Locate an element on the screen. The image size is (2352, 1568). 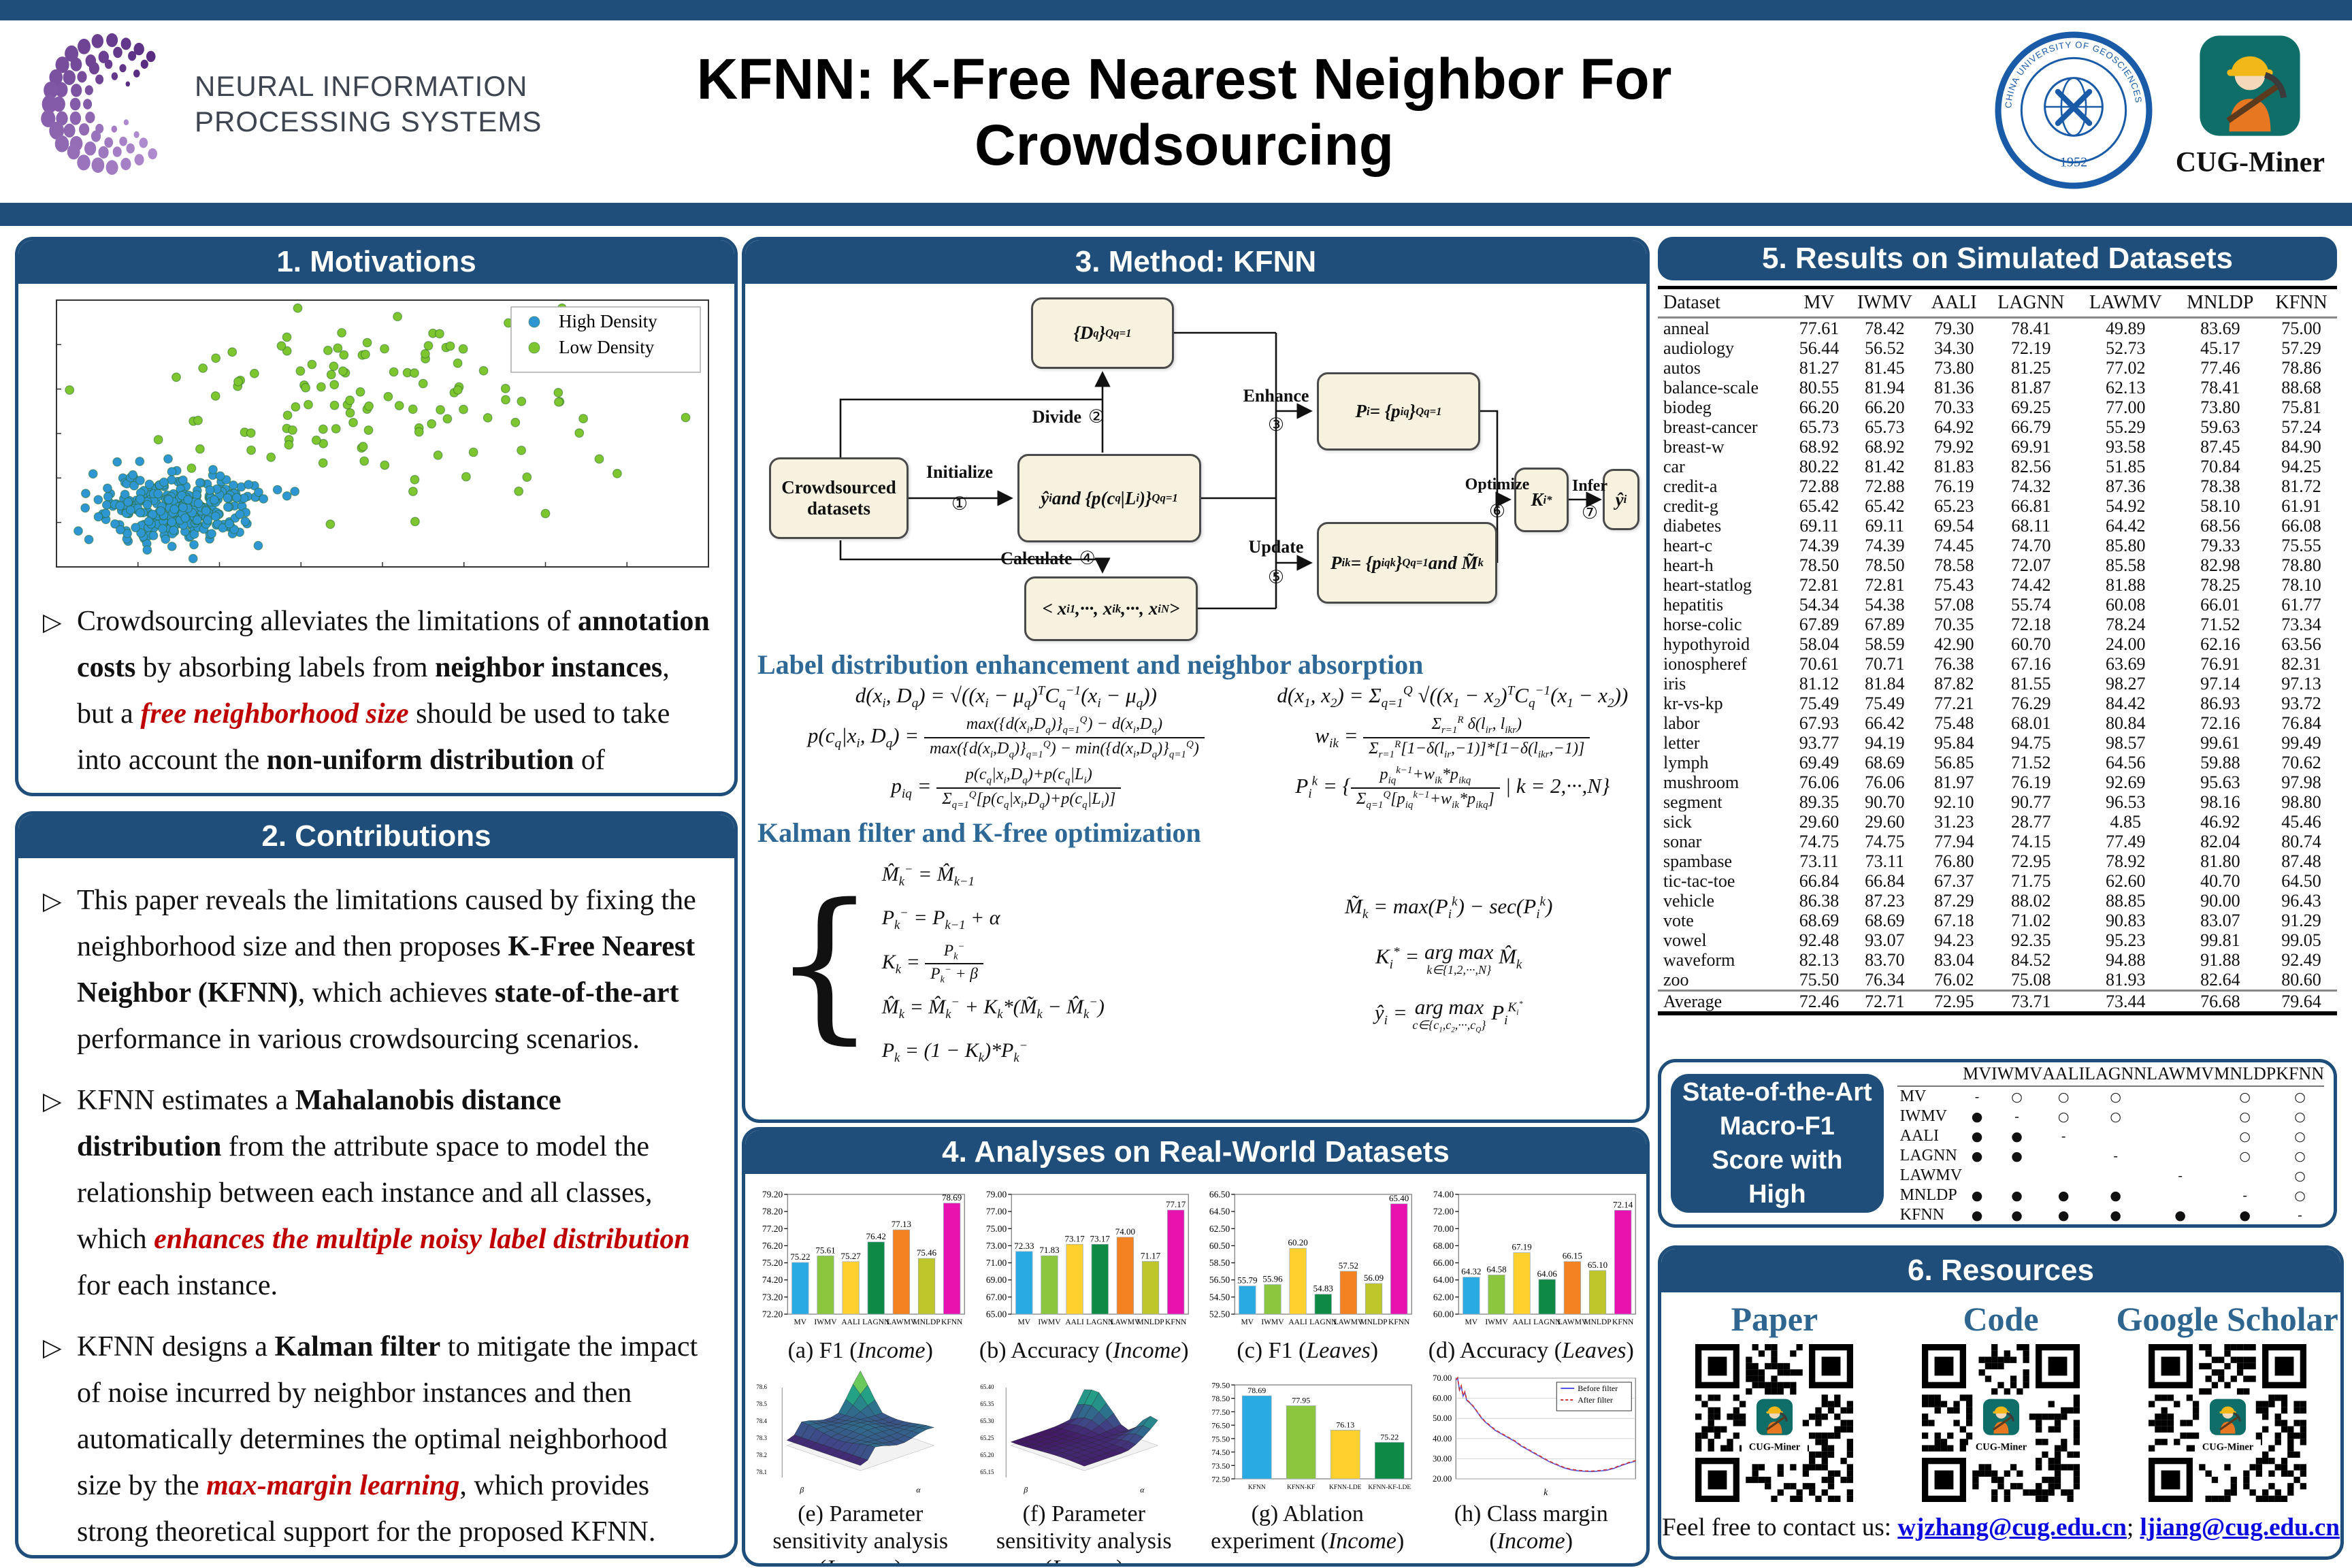
svg-text: 55.96 is located at coordinates (1272, 1279).